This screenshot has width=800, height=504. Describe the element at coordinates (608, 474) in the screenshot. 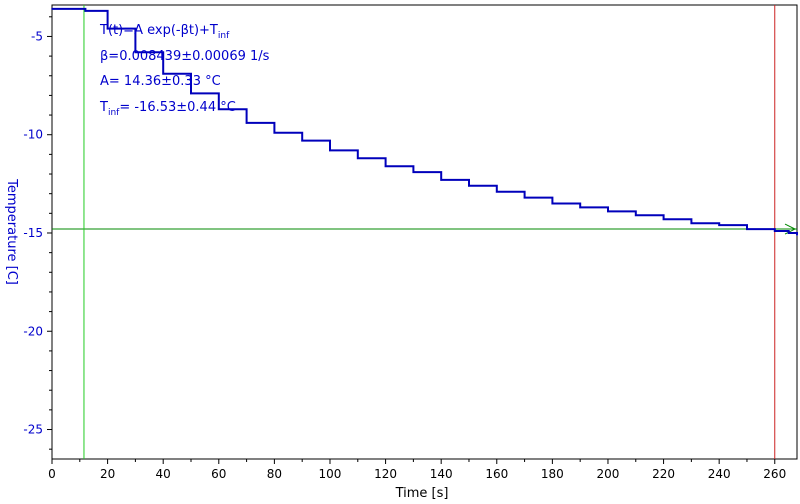

I see `x-tick-label: 200` at that location.